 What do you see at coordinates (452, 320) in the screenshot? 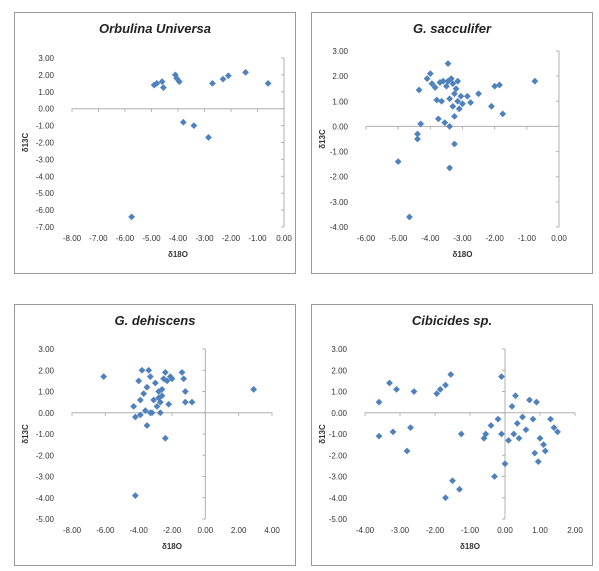
I see `chart-title: Cibicides sp.` at bounding box center [452, 320].